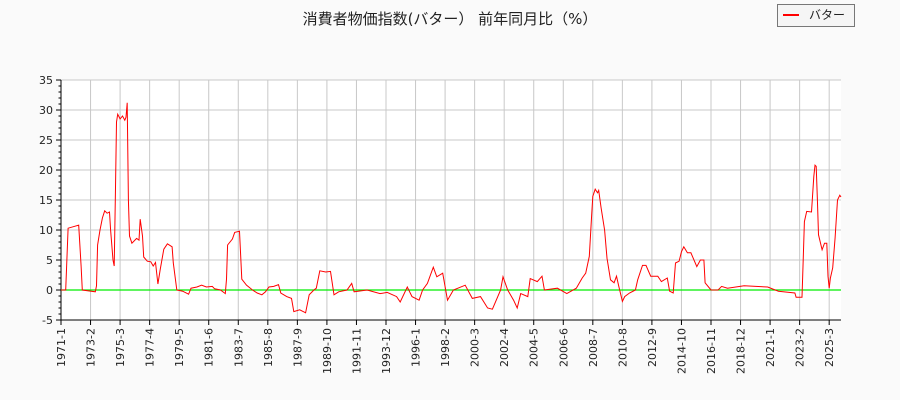  What do you see at coordinates (450, 19) in the screenshot?
I see `chart-title: 消費者物価指数(バター） 前年同月比（%）` at bounding box center [450, 19].